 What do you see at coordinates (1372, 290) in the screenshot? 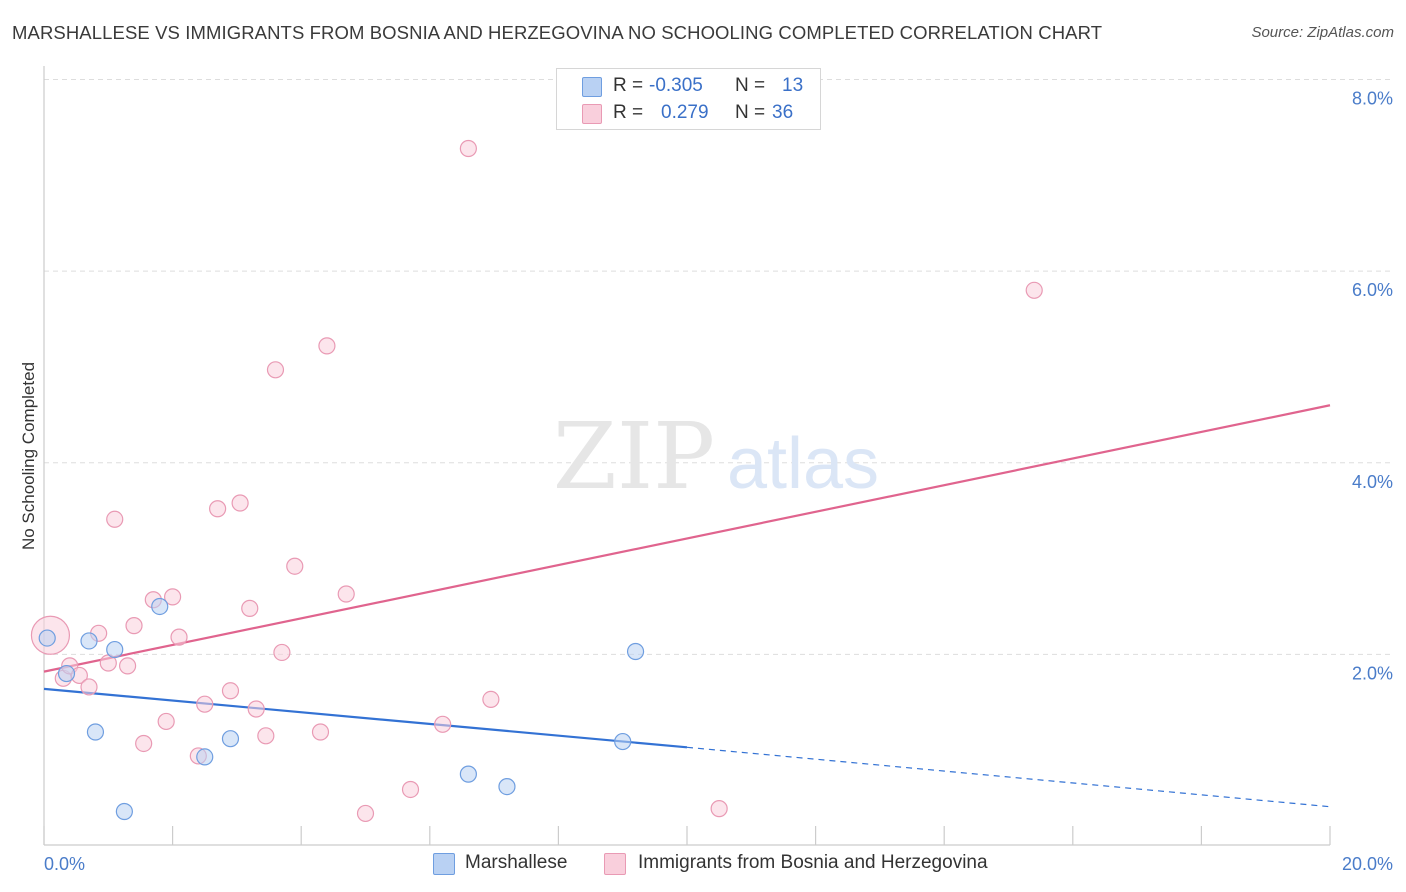
I see `y-tick-label: 6.0%` at bounding box center [1372, 290].